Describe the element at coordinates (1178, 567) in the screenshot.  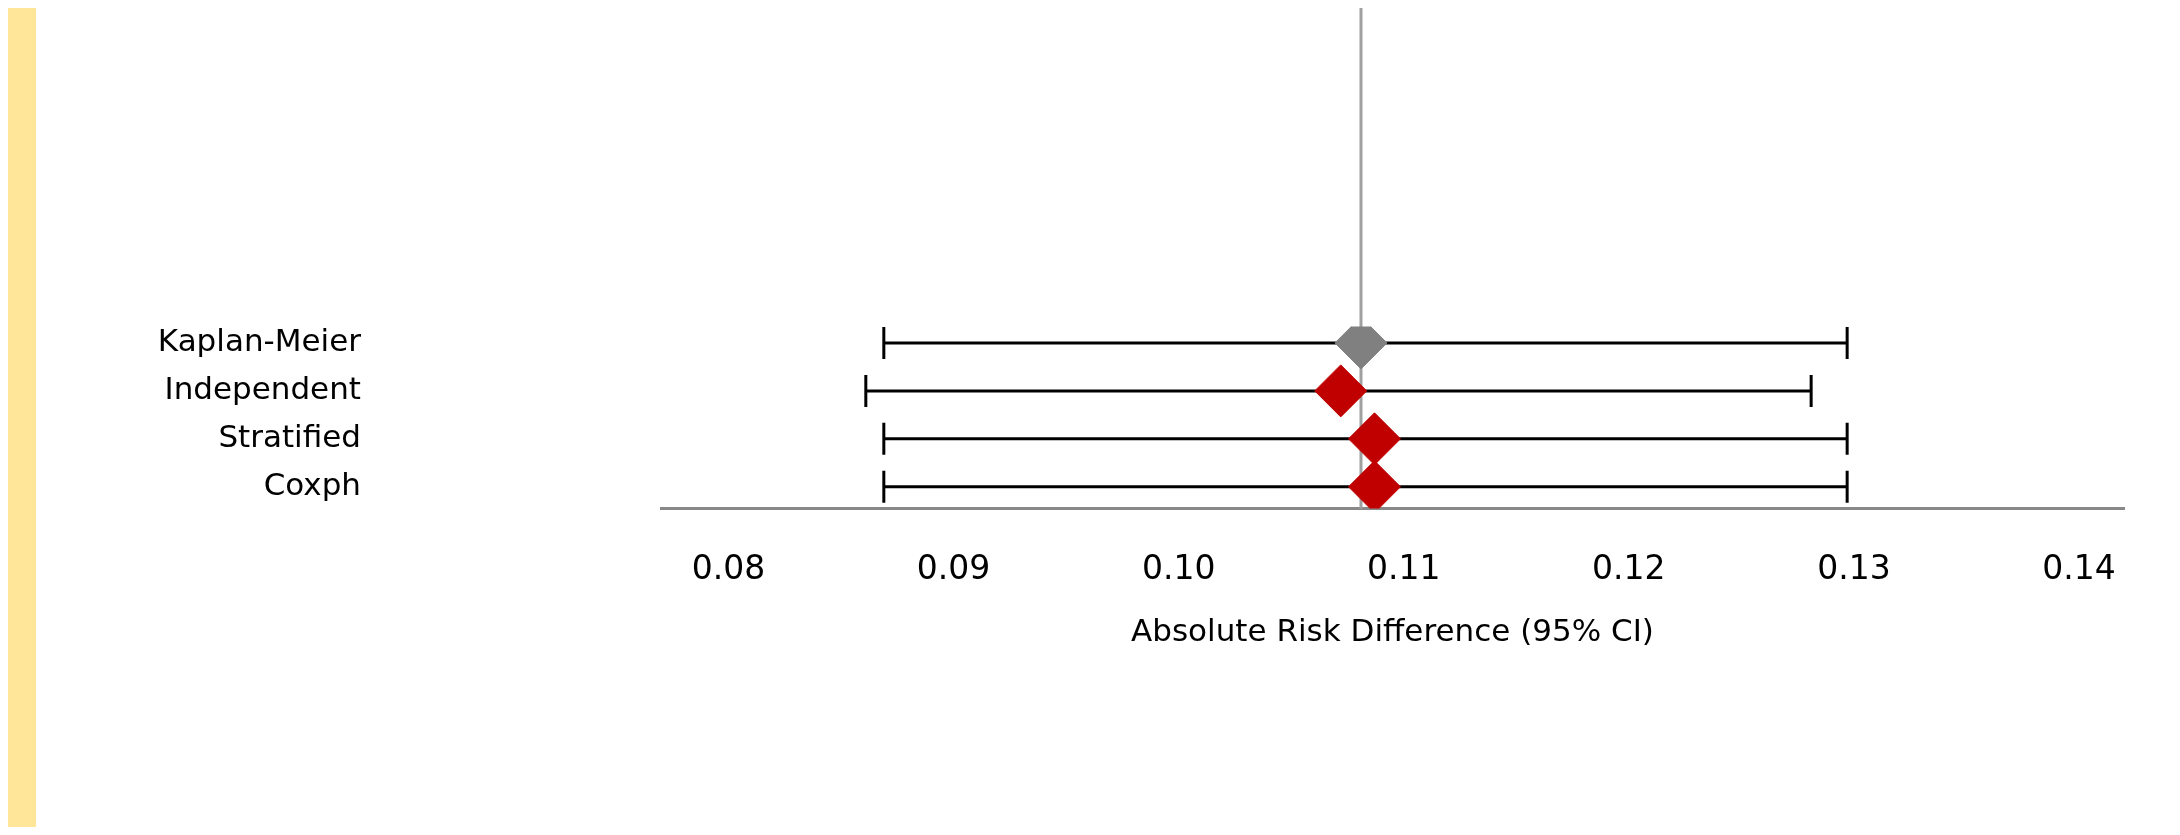
I see `x-tick-label: 0.10` at that location.